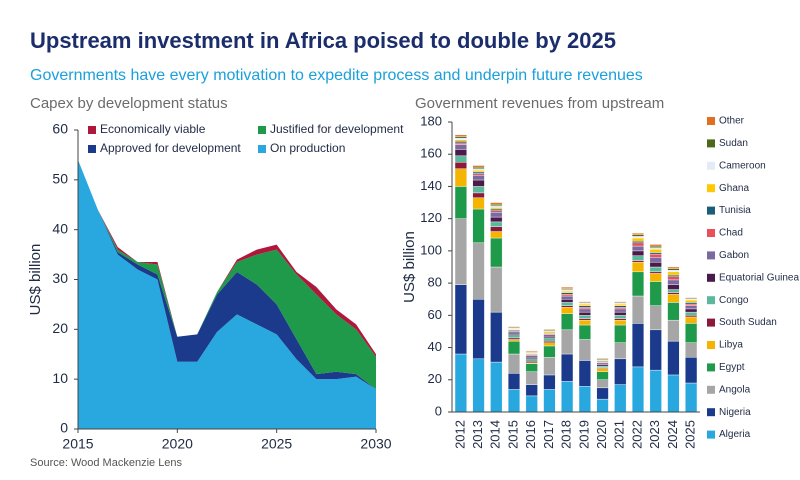 This screenshot has width=800, height=480. Describe the element at coordinates (566, 434) in the screenshot. I see `x-tick-label: 2018` at that location.